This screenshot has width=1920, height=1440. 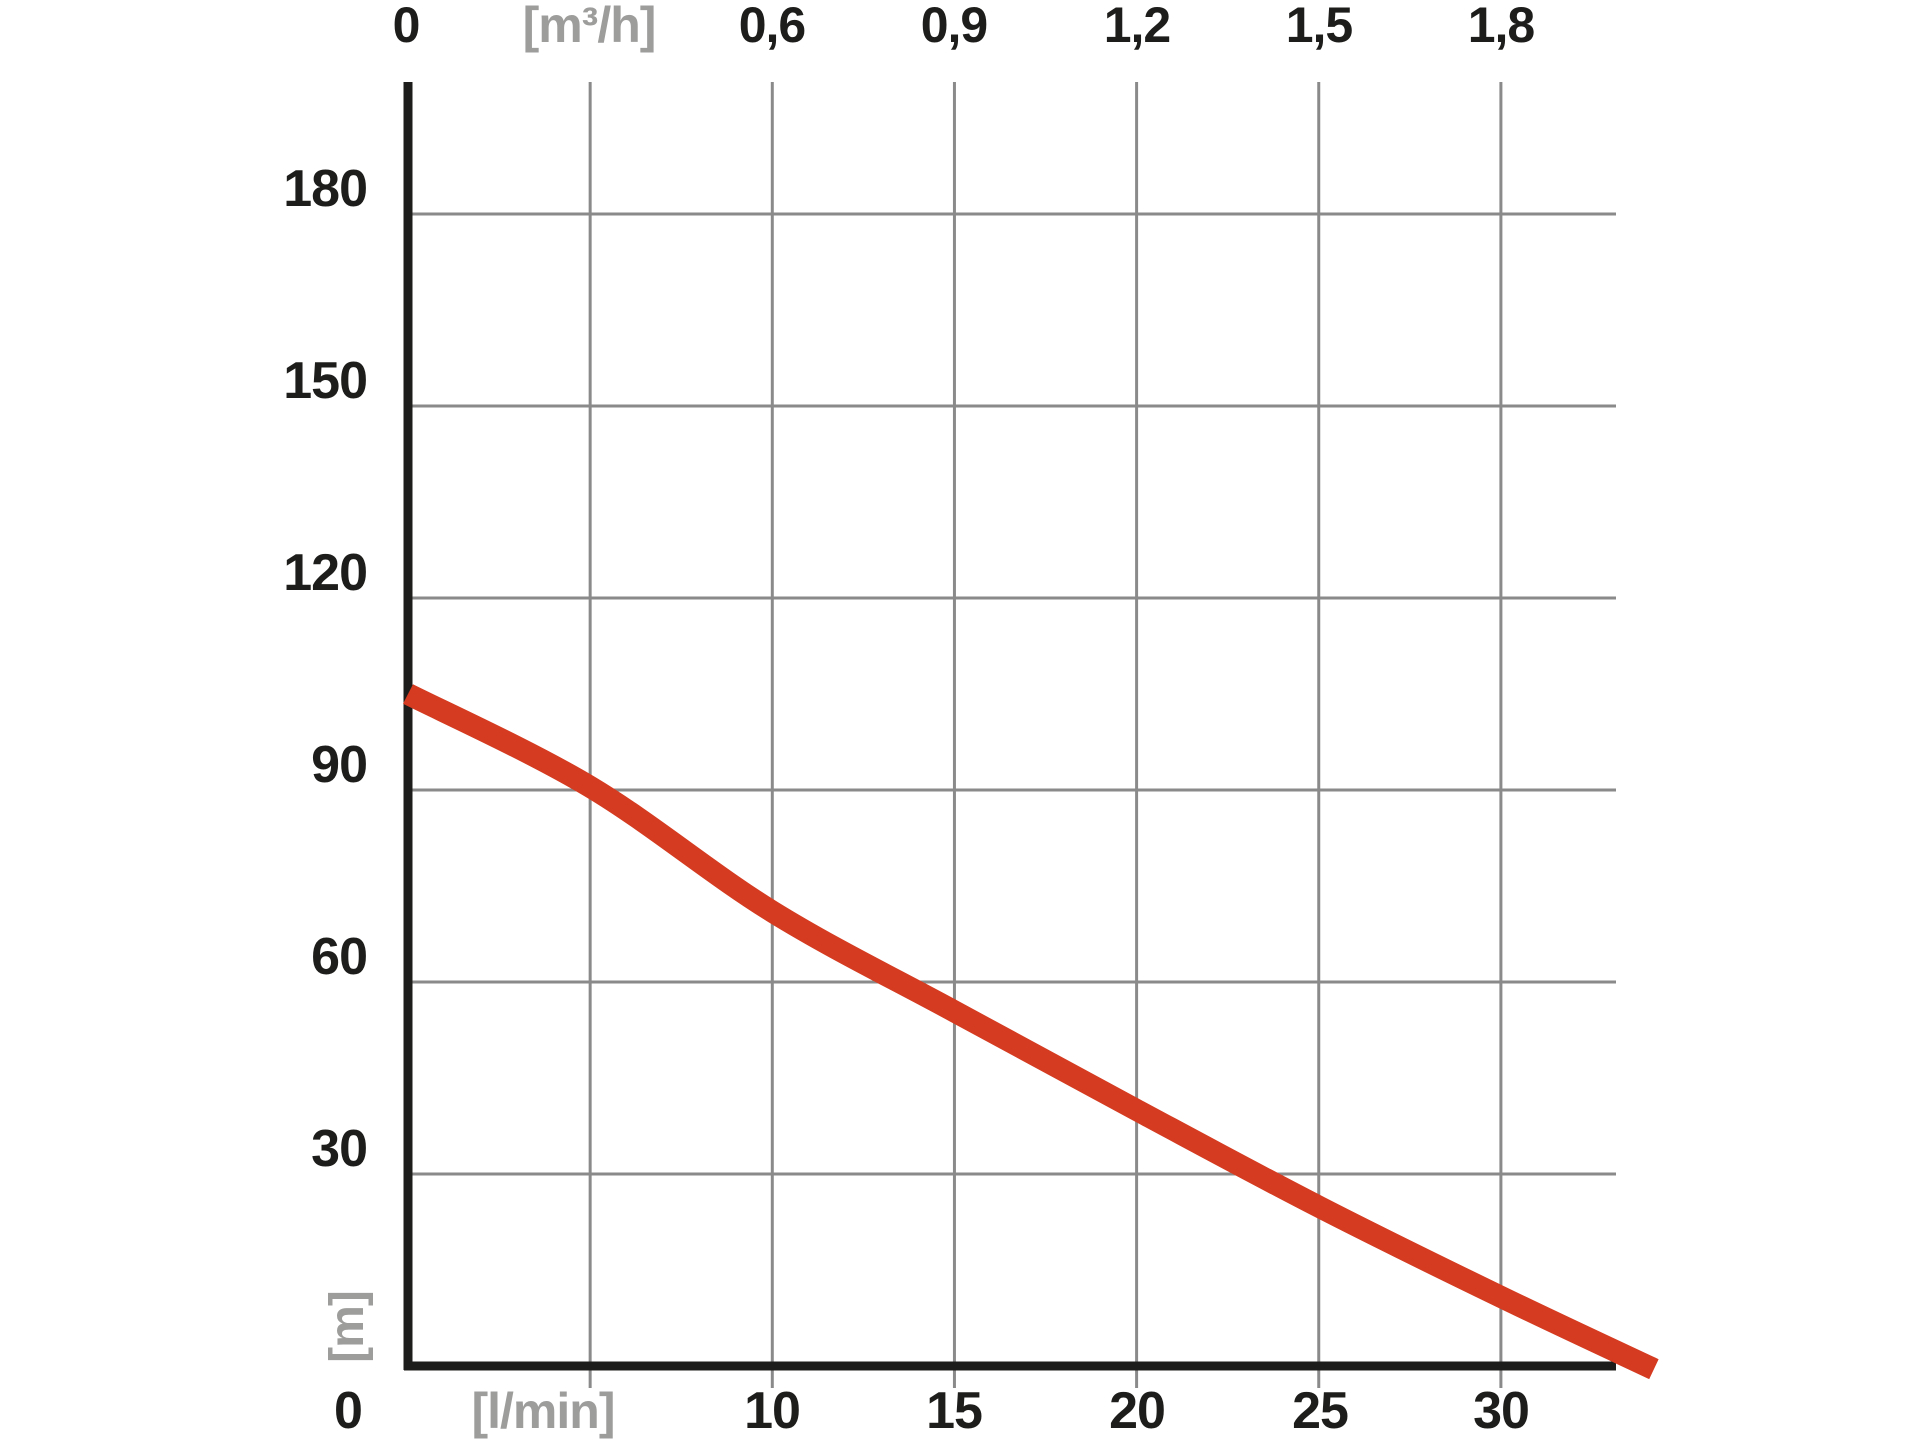 I want to click on bottom-axis-tick-label: 25, so click(x=1320, y=1411).